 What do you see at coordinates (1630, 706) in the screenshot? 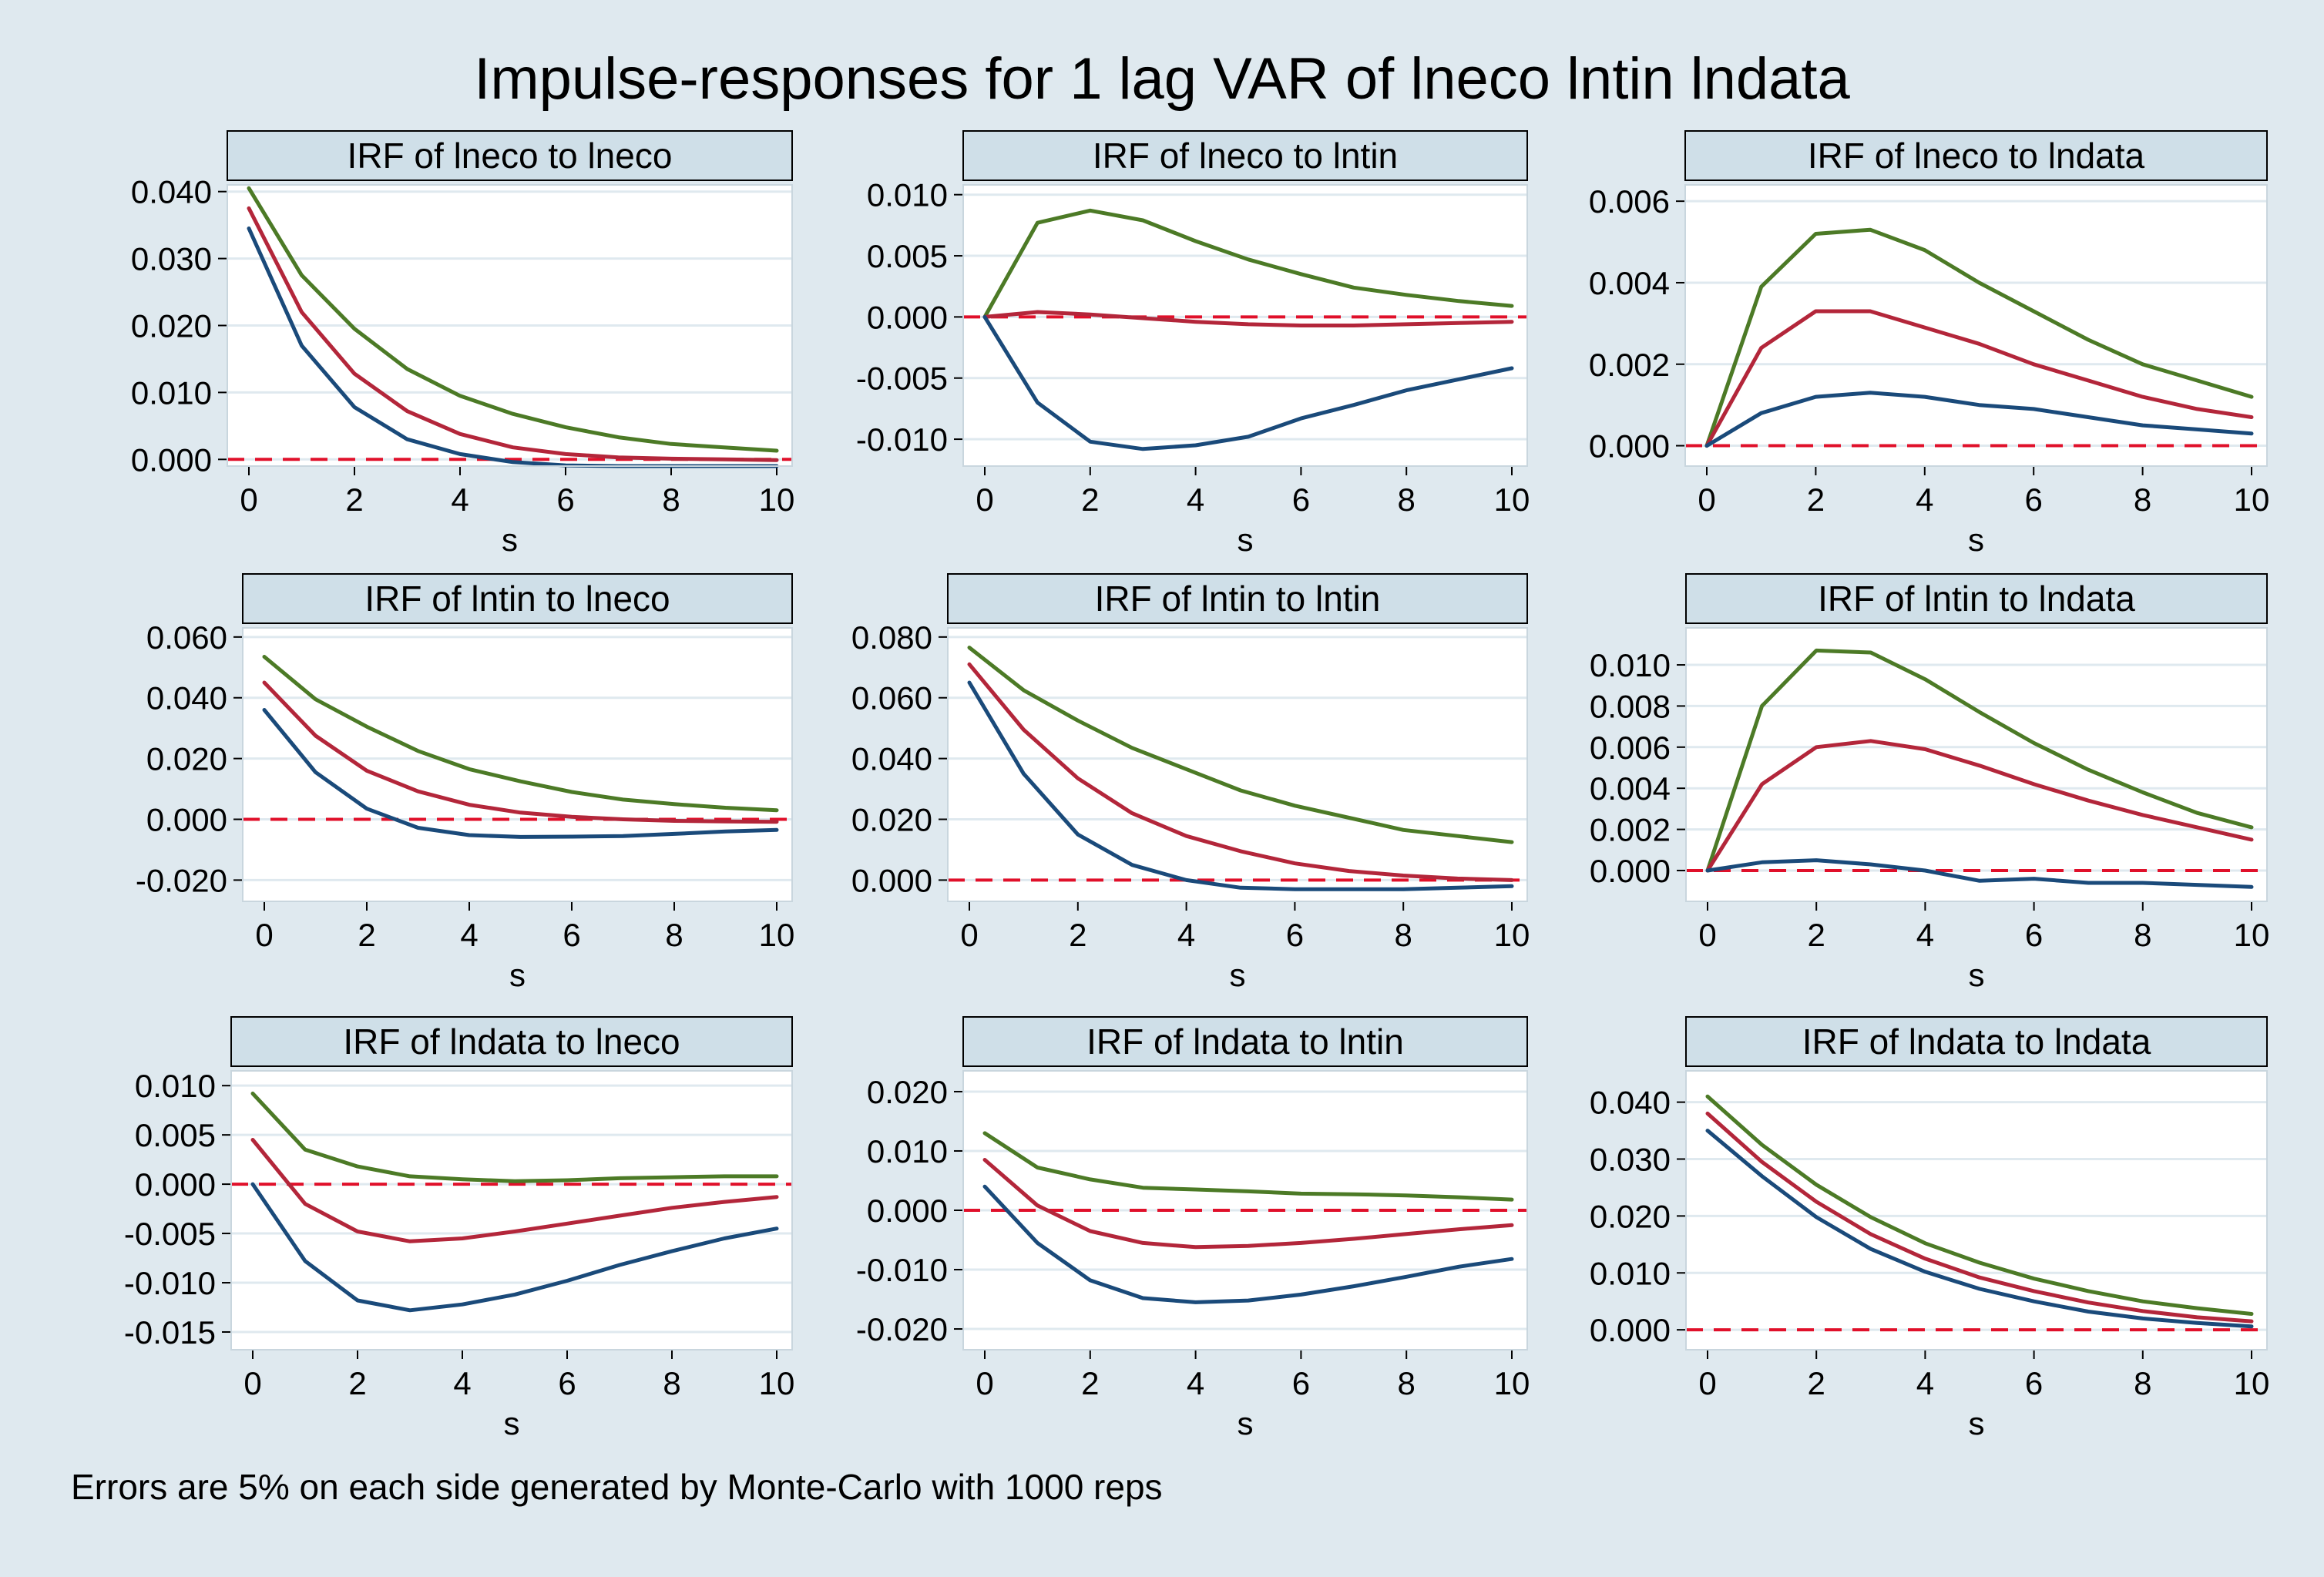
I see `y-tick-label: 0.008` at bounding box center [1630, 706].